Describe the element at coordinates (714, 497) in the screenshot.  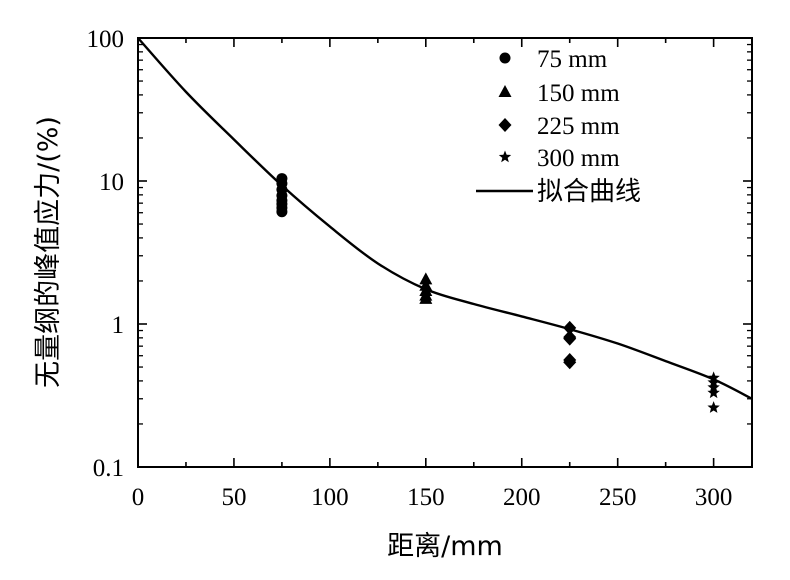
I see `x-tick-label: 300` at that location.